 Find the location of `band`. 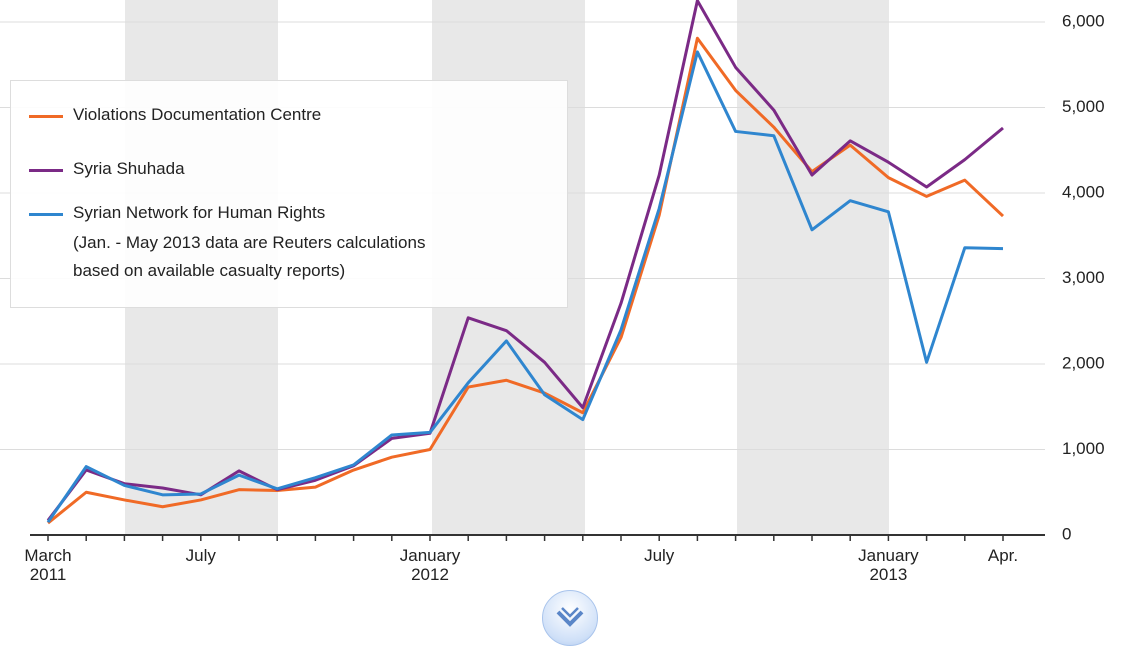

band is located at coordinates (813, 267).